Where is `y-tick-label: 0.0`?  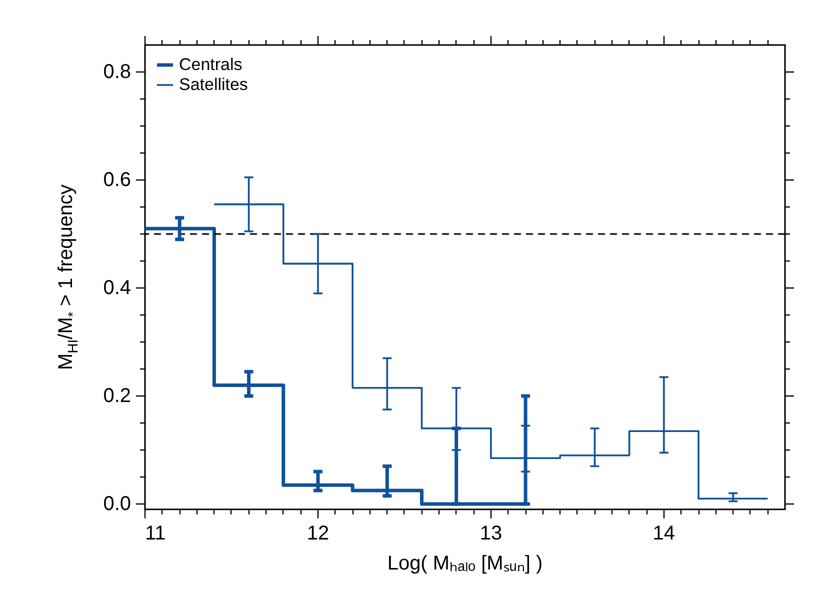 y-tick-label: 0.0 is located at coordinates (117, 503).